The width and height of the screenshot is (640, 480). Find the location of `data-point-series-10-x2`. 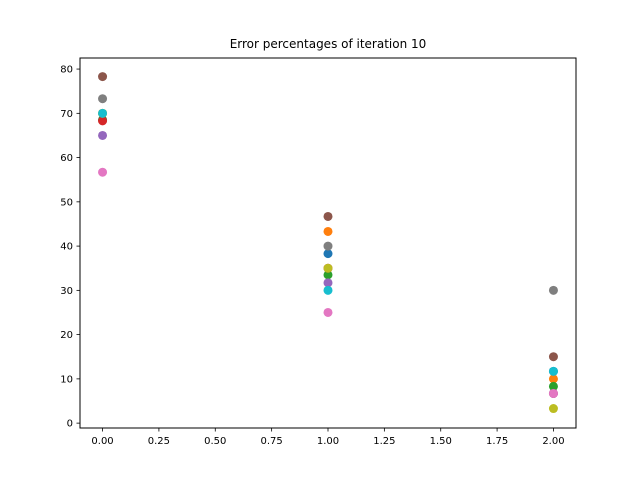

data-point-series-10-x2 is located at coordinates (553, 371).